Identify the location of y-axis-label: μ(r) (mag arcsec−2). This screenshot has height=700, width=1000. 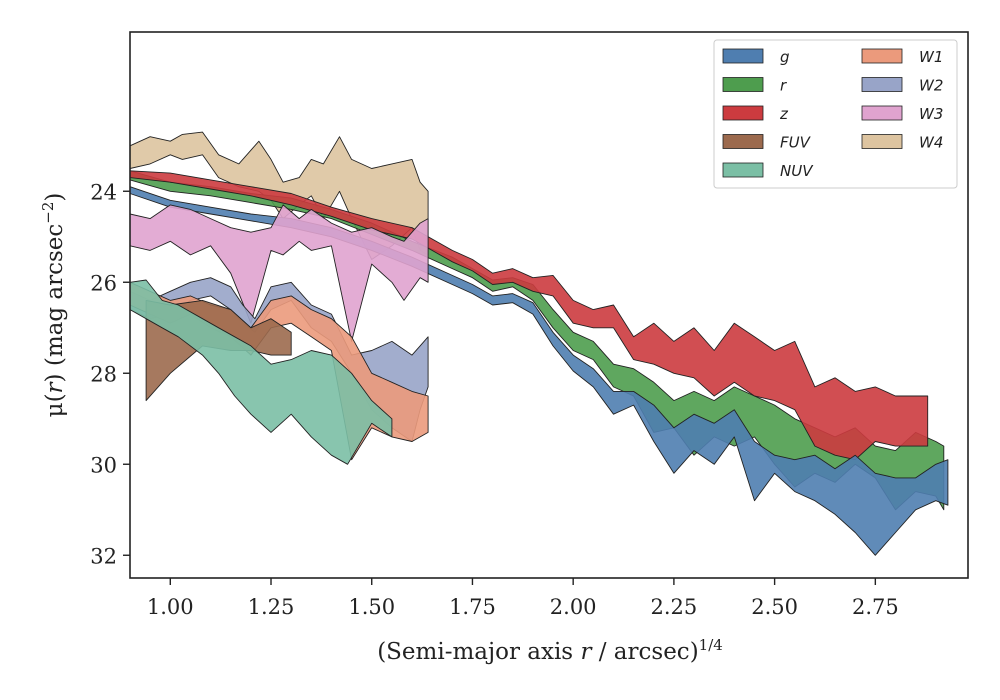
(53, 305).